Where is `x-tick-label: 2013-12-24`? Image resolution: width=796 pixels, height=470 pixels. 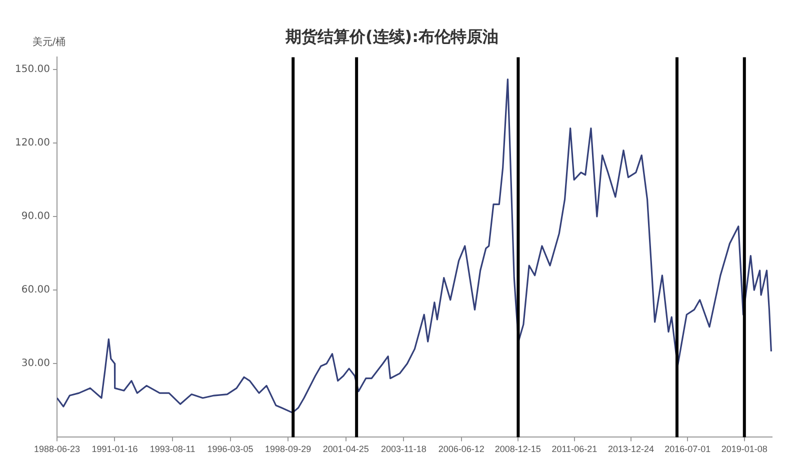
x-tick-label: 2013-12-24 is located at coordinates (631, 449).